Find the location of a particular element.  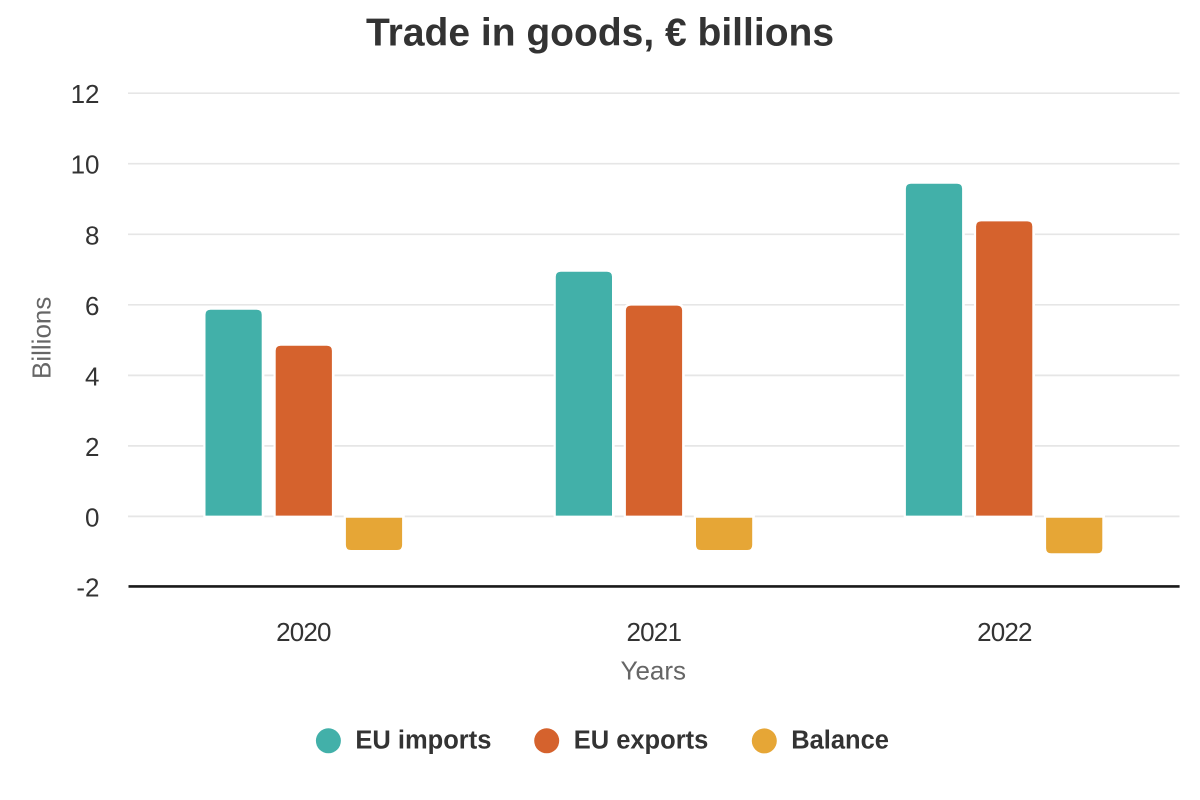

svg-text: 10 is located at coordinates (85, 165).